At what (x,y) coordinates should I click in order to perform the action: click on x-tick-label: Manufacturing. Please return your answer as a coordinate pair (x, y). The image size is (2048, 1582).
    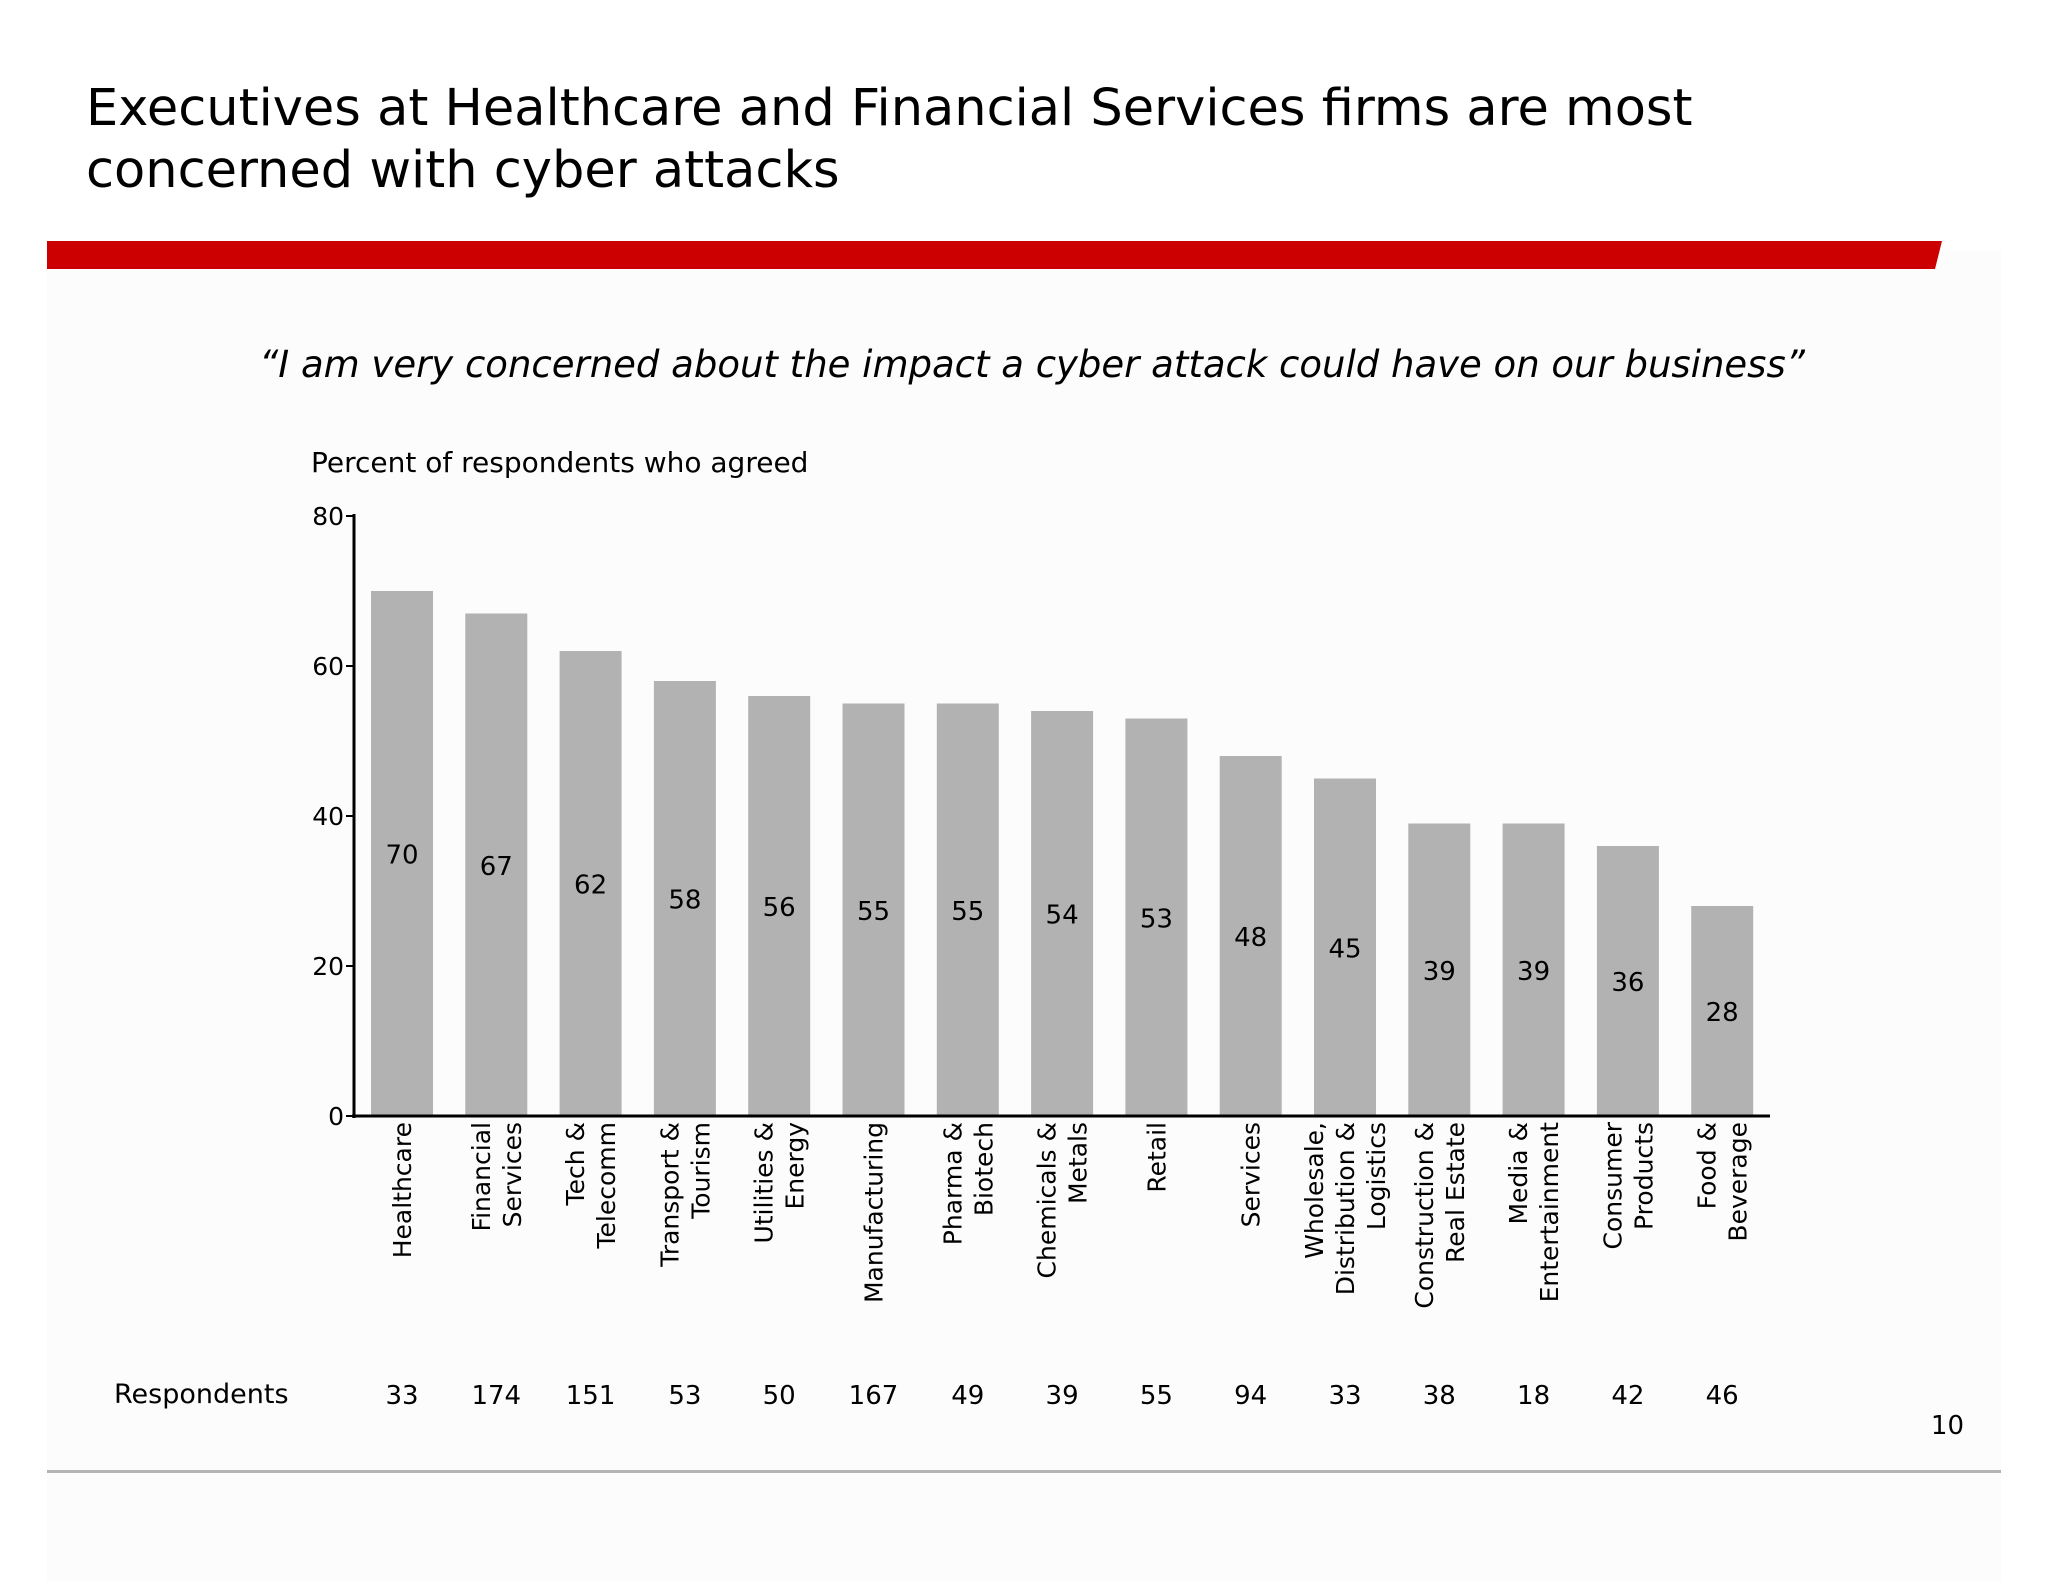
    Looking at the image, I should click on (874, 1212).